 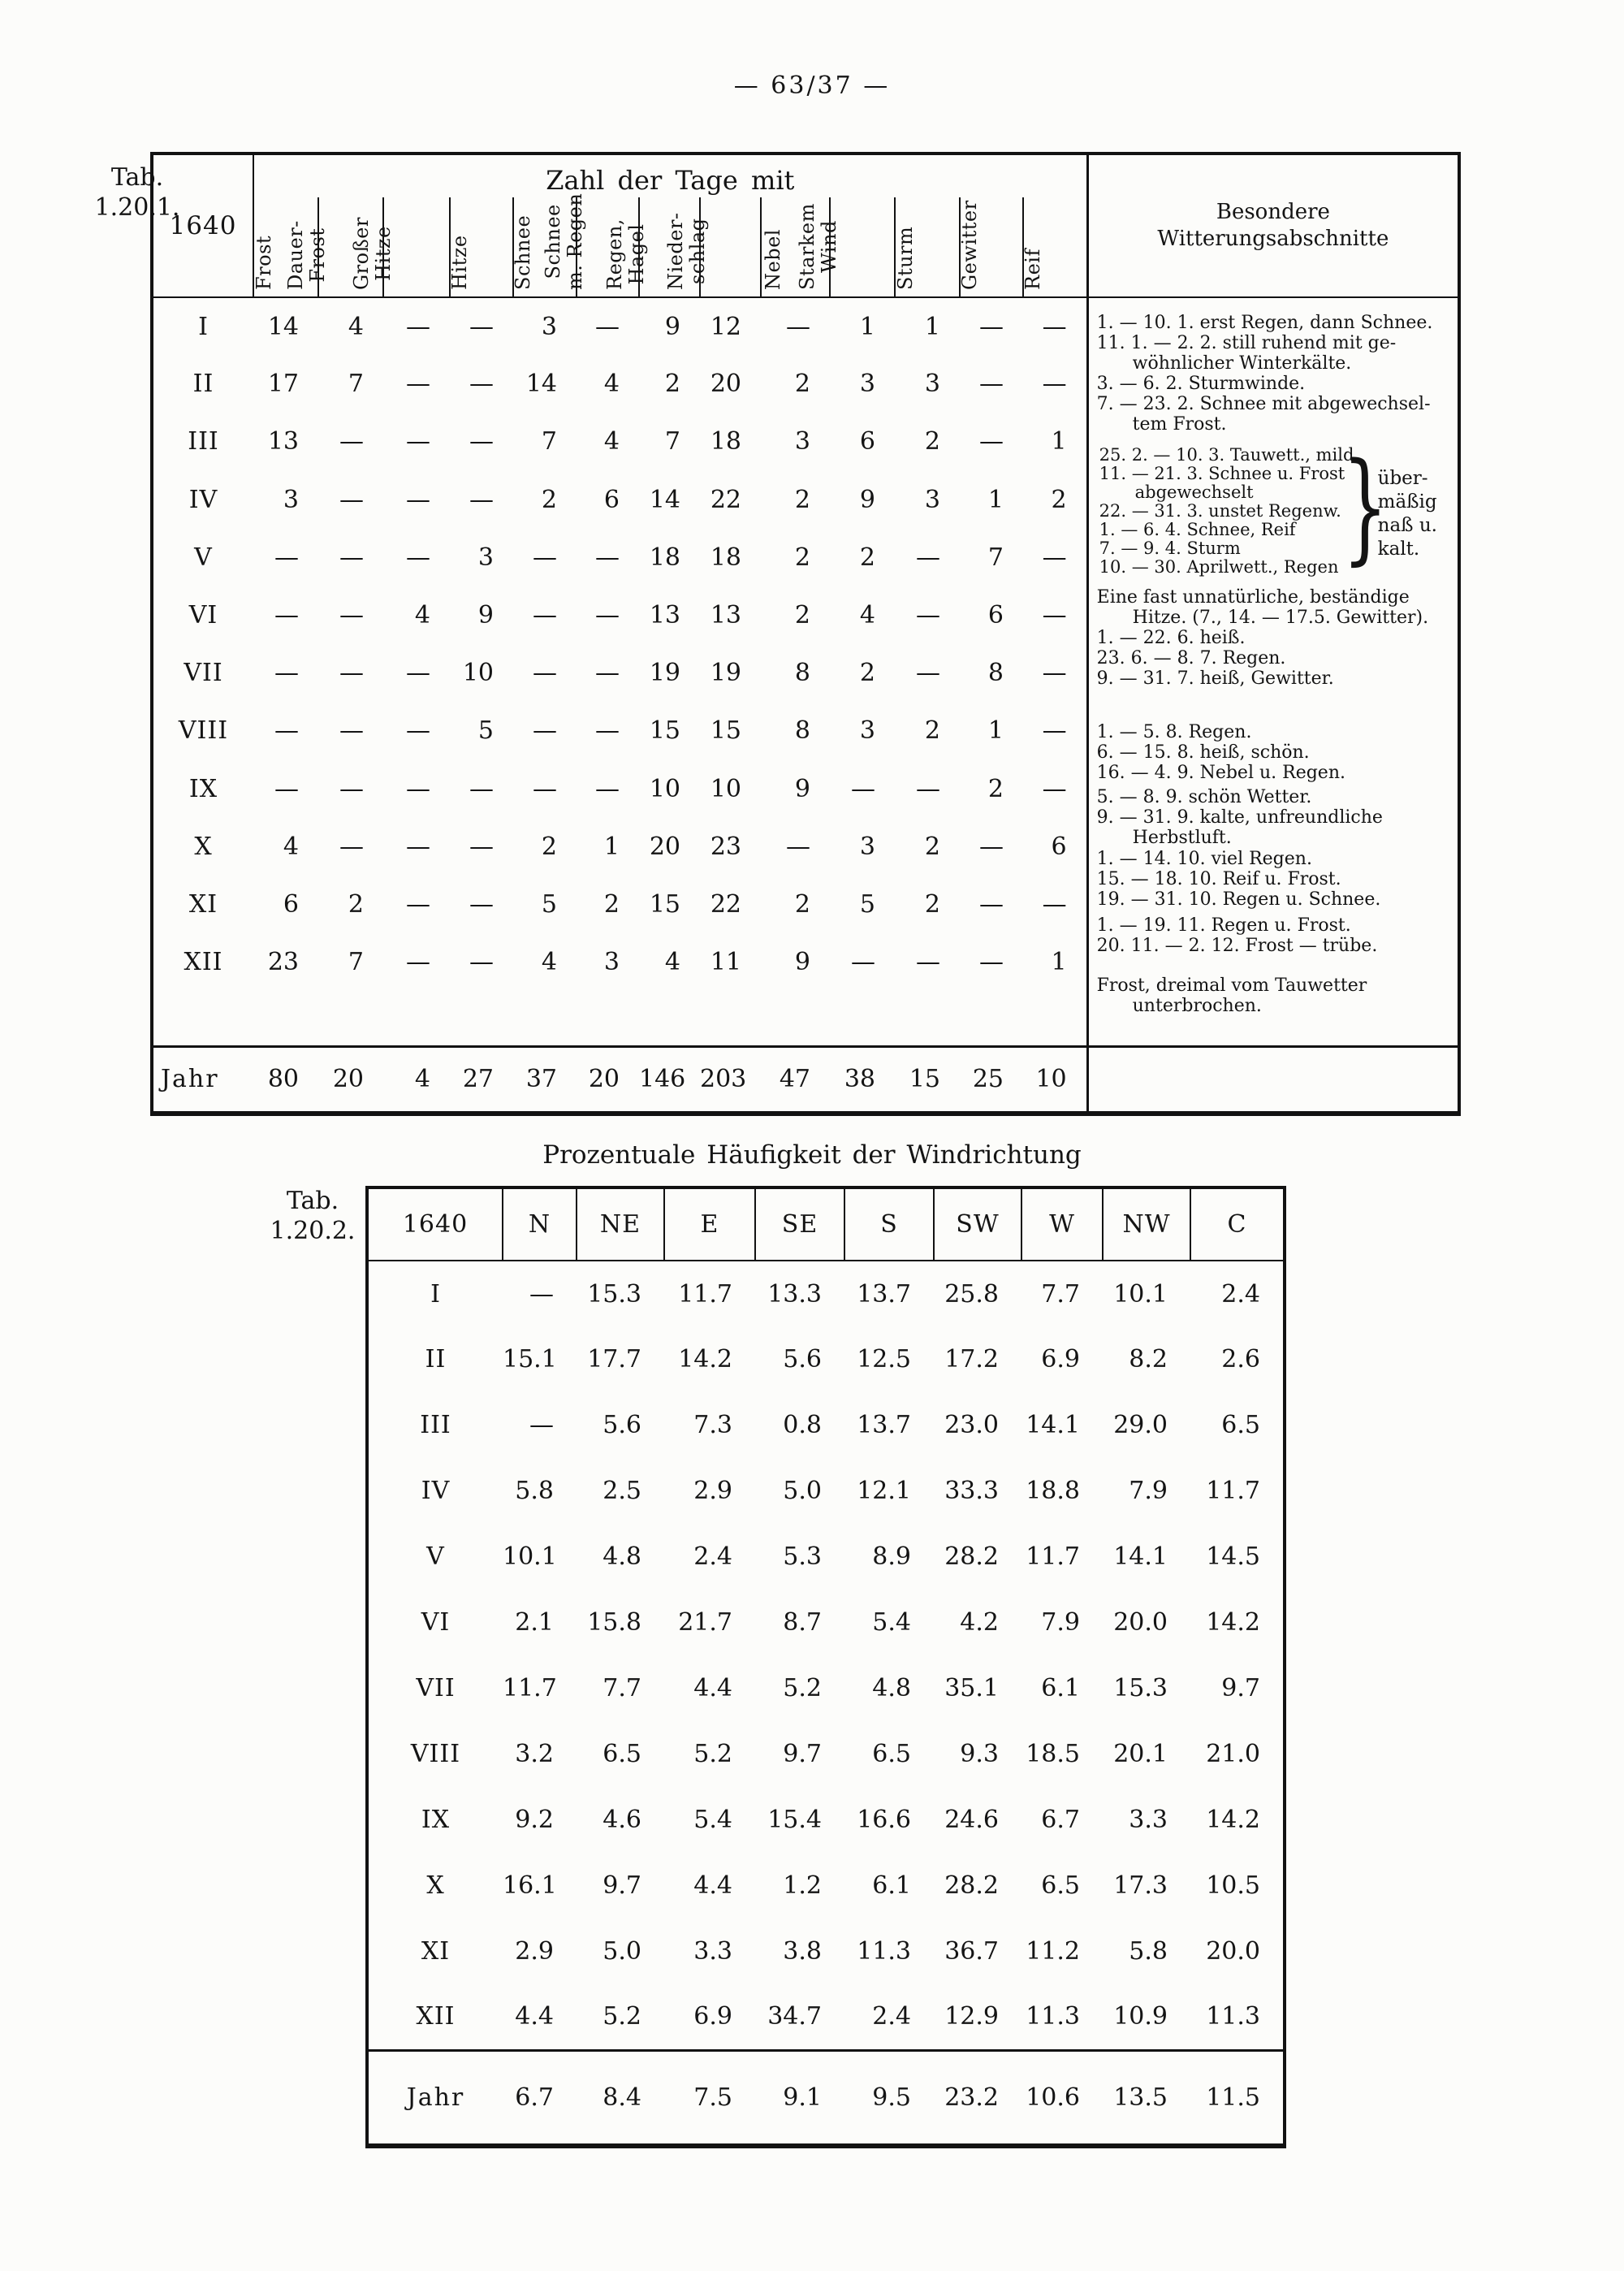 What do you see at coordinates (884, 1359) in the screenshot?
I see `cell-II-S: 12.5` at bounding box center [884, 1359].